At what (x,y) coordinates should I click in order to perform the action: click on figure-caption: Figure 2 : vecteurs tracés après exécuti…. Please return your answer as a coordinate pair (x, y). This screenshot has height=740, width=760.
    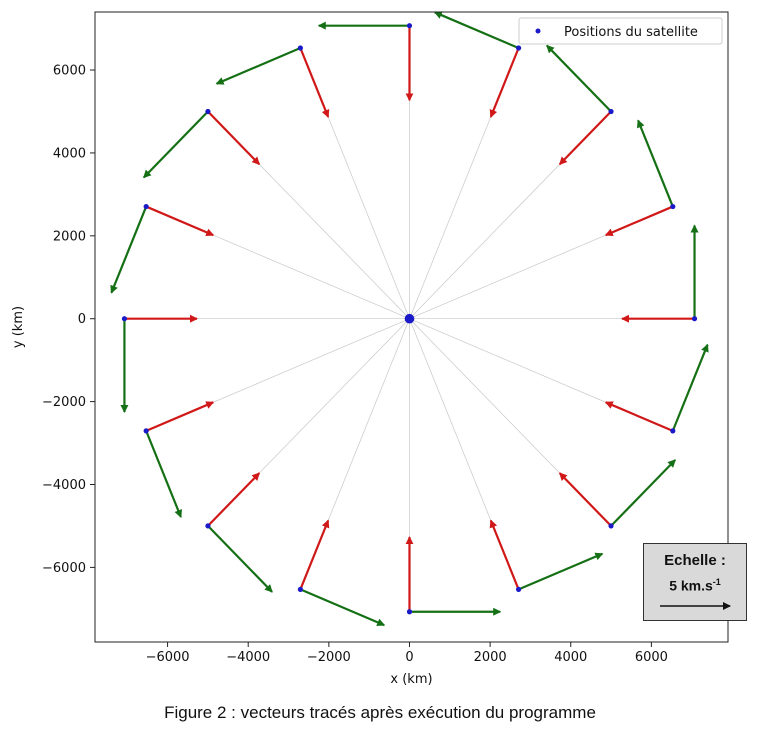
    Looking at the image, I should click on (380, 712).